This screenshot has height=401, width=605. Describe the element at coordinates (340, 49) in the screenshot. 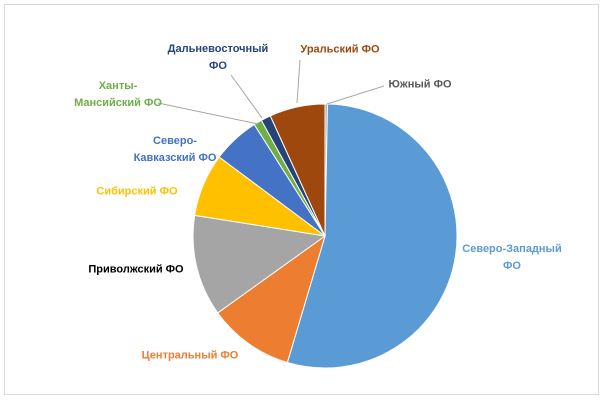

I see `slice-label: Уральский ФО` at that location.